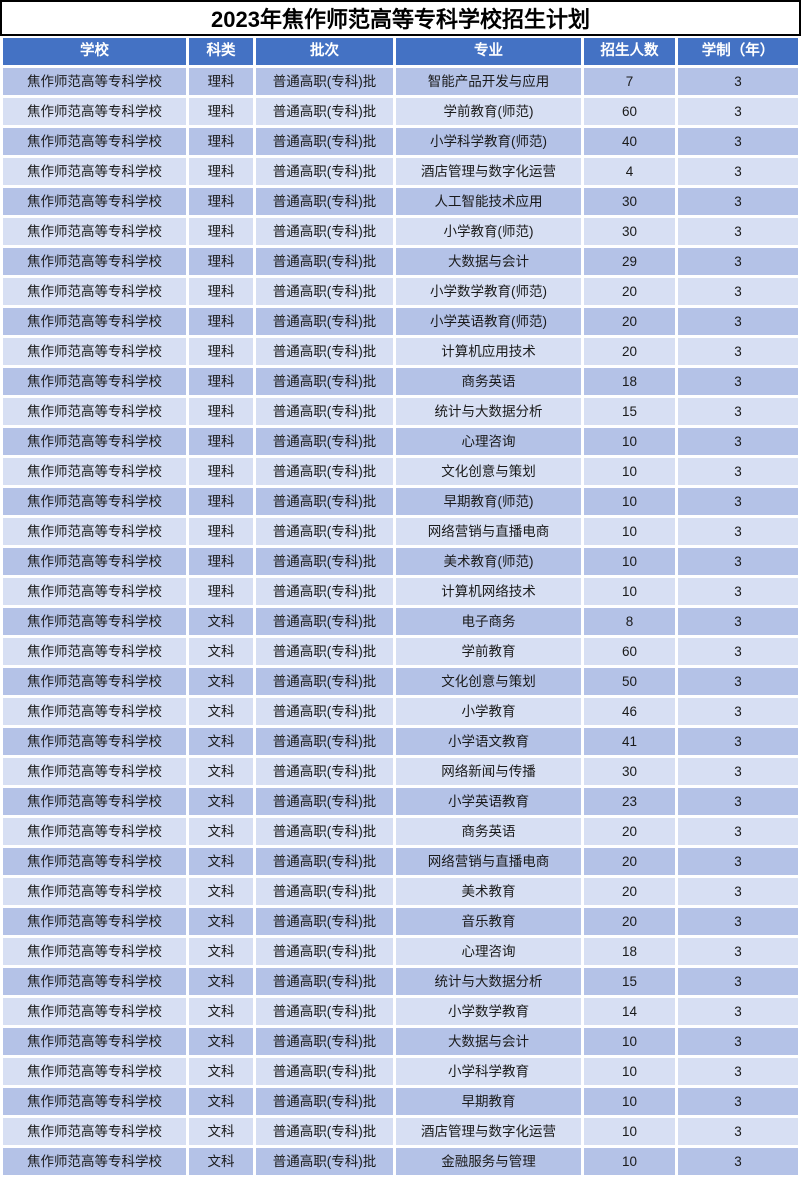  What do you see at coordinates (488, 441) in the screenshot?
I see `cell-major: 心理咨询` at bounding box center [488, 441].